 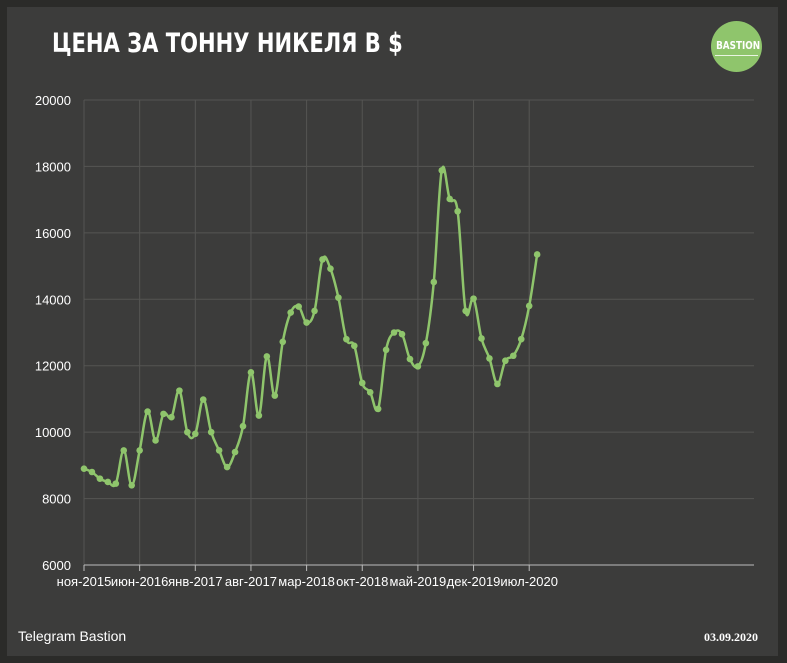 I want to click on bastion-logo: BASTION, so click(x=736, y=46).